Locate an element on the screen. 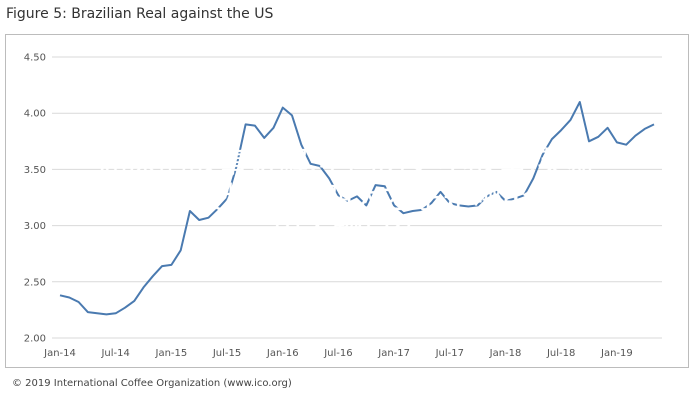 Image resolution: width=695 pixels, height=406 pixels. x-tick-label: Jan-18 is located at coordinates (505, 353).